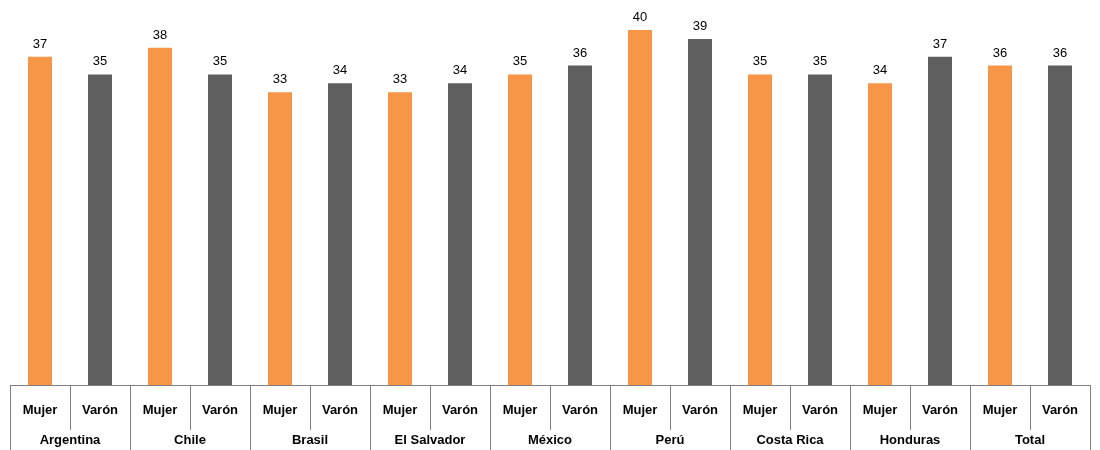 The height and width of the screenshot is (450, 1100). Describe the element at coordinates (190, 439) in the screenshot. I see `x-tick-label: Chile` at that location.